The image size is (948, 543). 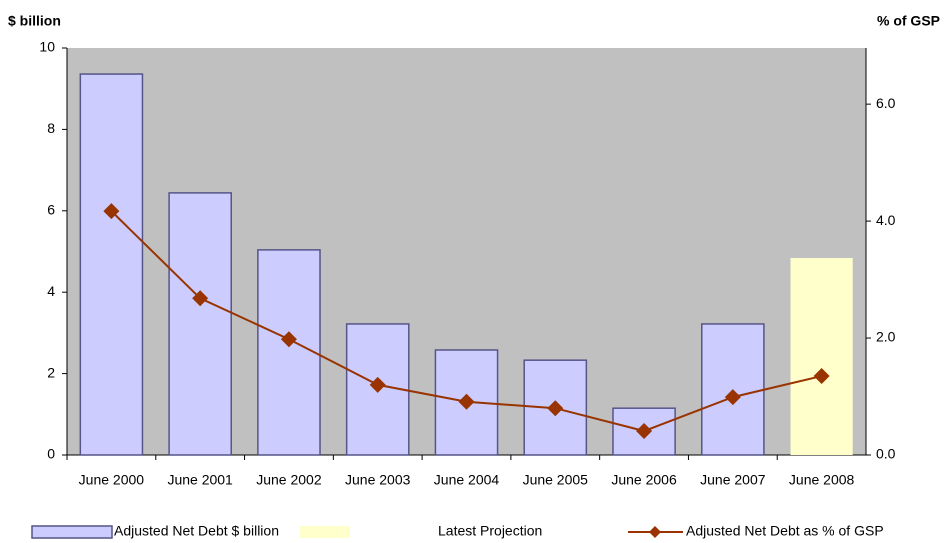 I want to click on y2-tick-label: 4.0, so click(x=886, y=220).